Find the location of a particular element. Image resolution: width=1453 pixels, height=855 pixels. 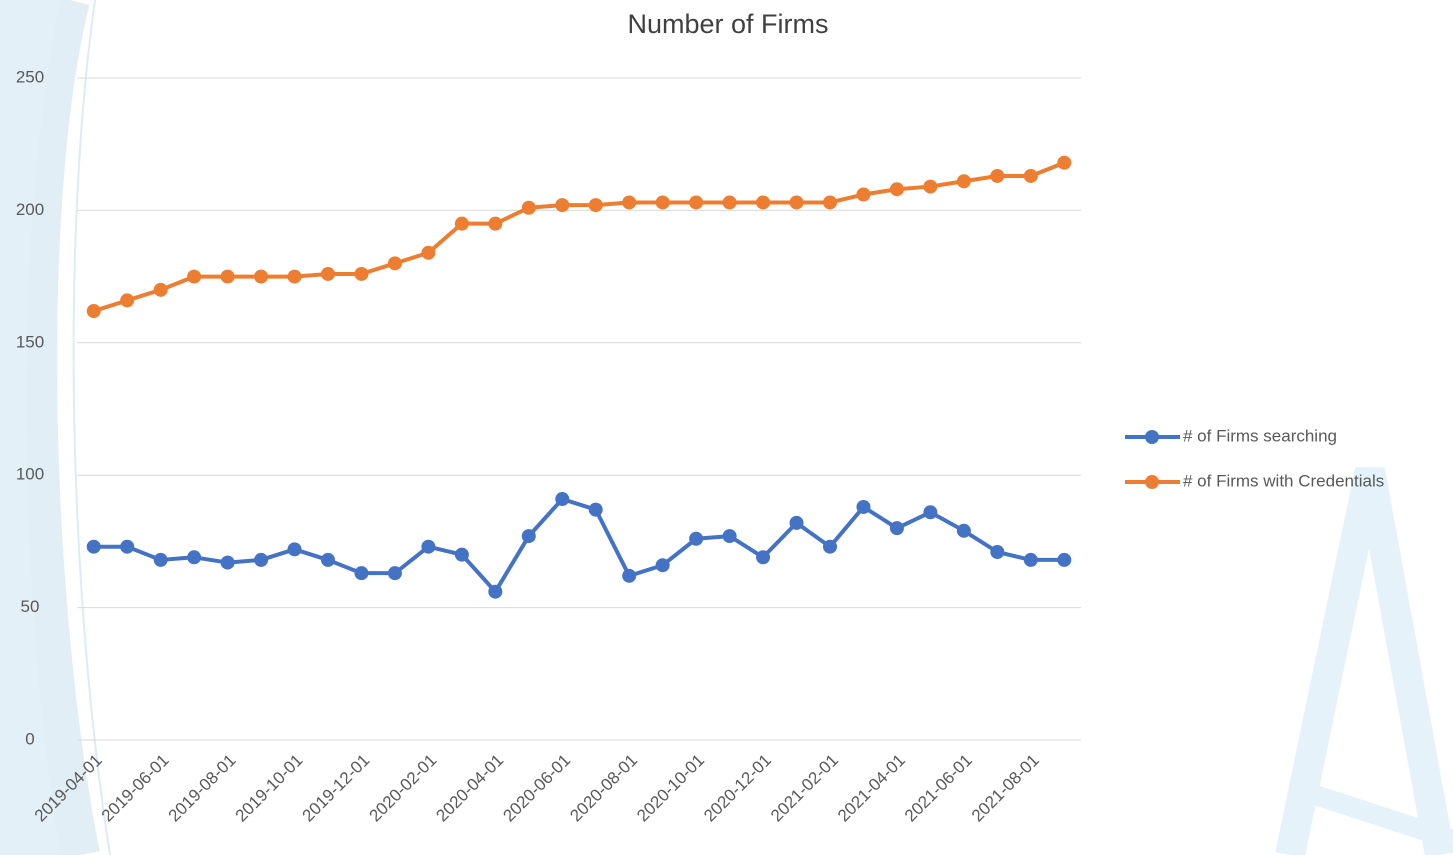

x-tick-label: 2020-02-01 is located at coordinates (402, 788).